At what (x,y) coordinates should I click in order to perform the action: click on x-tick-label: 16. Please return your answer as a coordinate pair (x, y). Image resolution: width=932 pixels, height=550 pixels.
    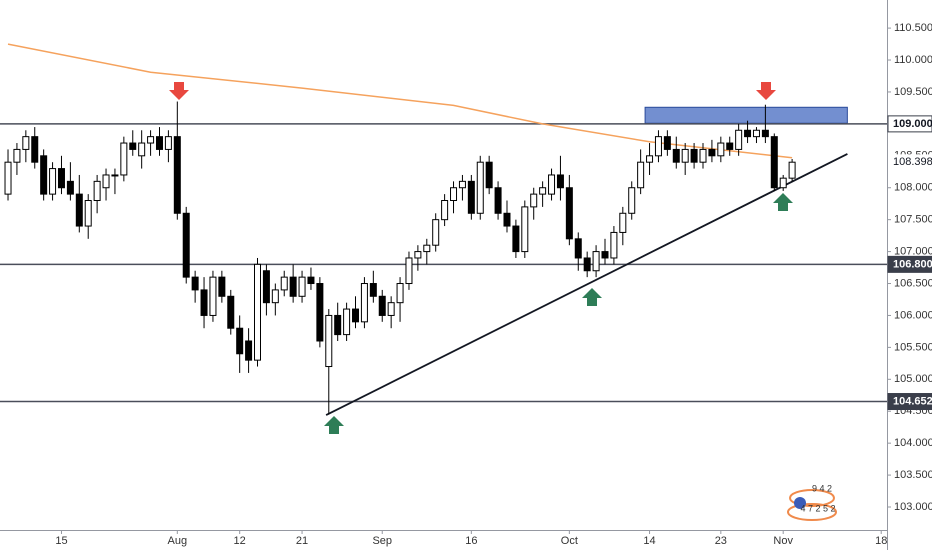
    Looking at the image, I should click on (471, 541).